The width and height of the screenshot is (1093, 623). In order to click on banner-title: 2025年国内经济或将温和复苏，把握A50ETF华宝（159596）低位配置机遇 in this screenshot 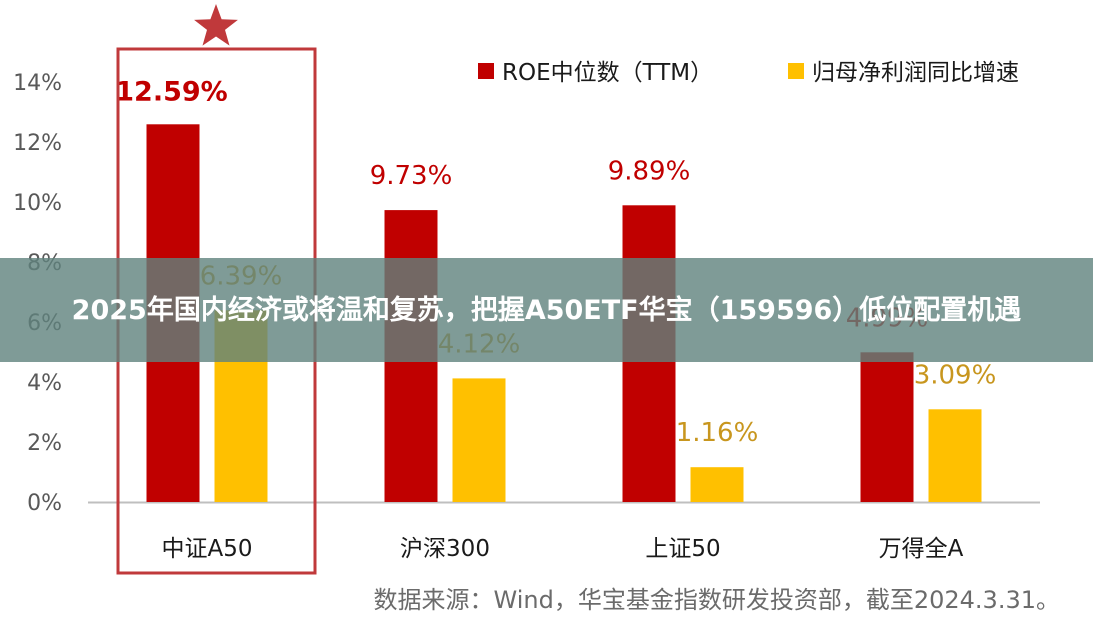, I will do `click(546, 310)`.